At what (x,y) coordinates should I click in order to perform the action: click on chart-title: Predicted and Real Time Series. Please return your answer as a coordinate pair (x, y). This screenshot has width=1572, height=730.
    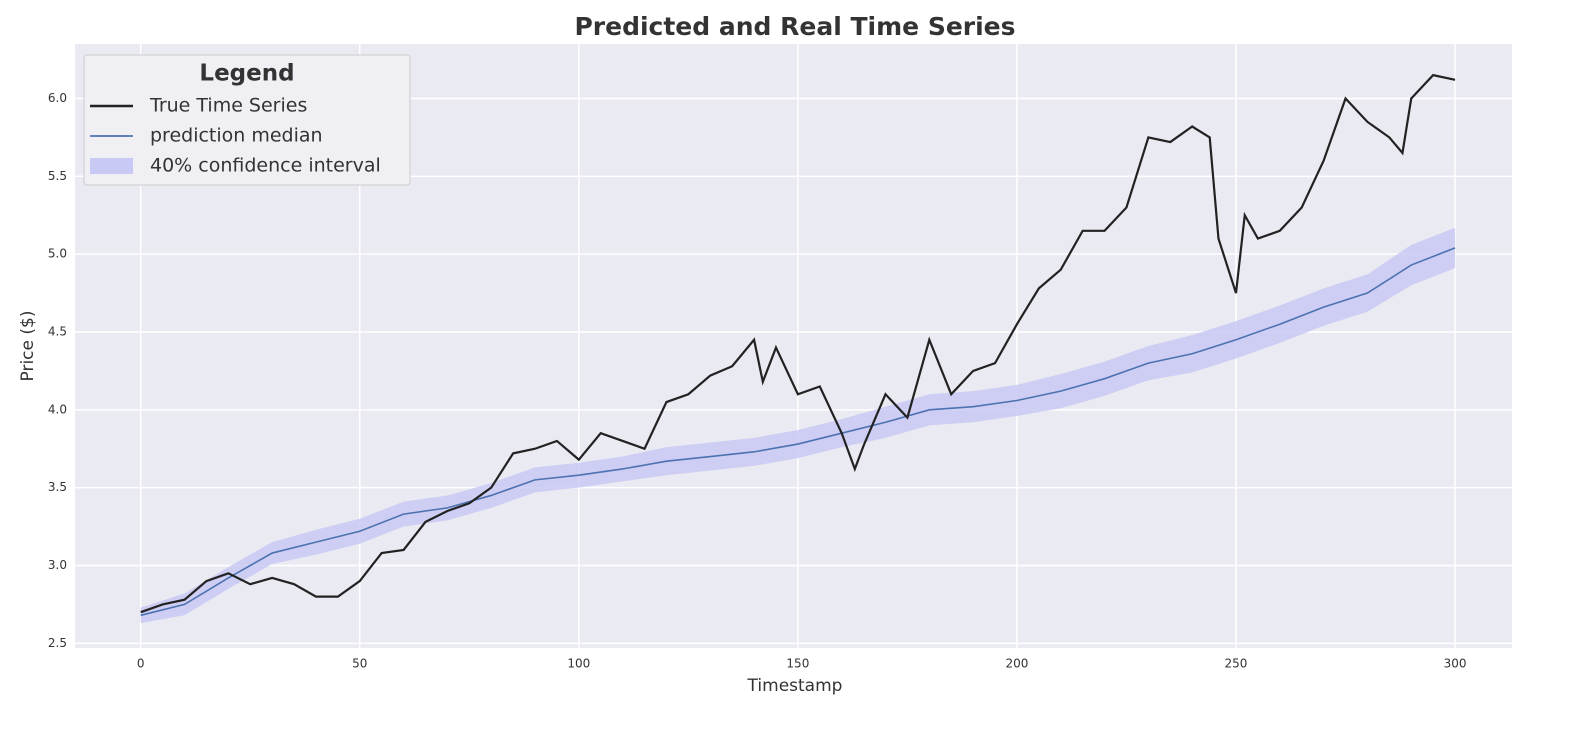
    Looking at the image, I should click on (794, 26).